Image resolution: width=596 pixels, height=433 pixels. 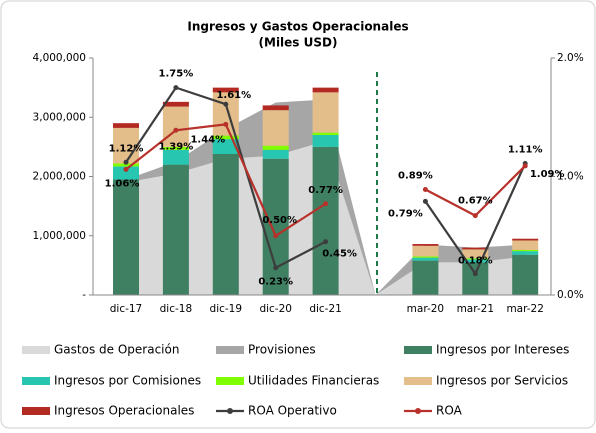 What do you see at coordinates (176, 309) in the screenshot?
I see `x-tick-label: dic-18` at bounding box center [176, 309].